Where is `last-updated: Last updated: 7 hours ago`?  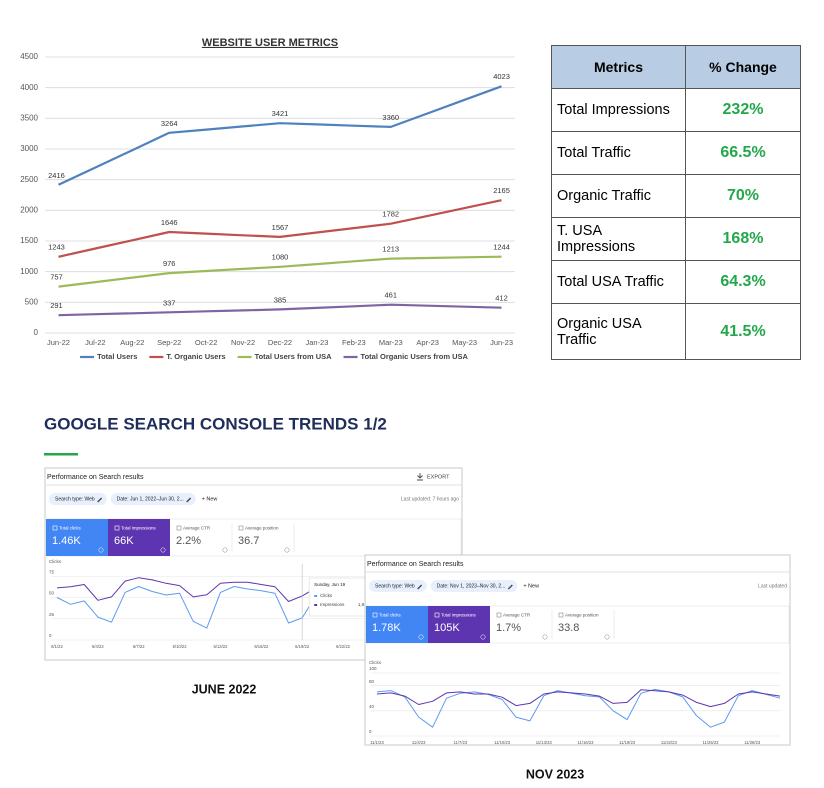 last-updated: Last updated: 7 hours ago is located at coordinates (430, 499).